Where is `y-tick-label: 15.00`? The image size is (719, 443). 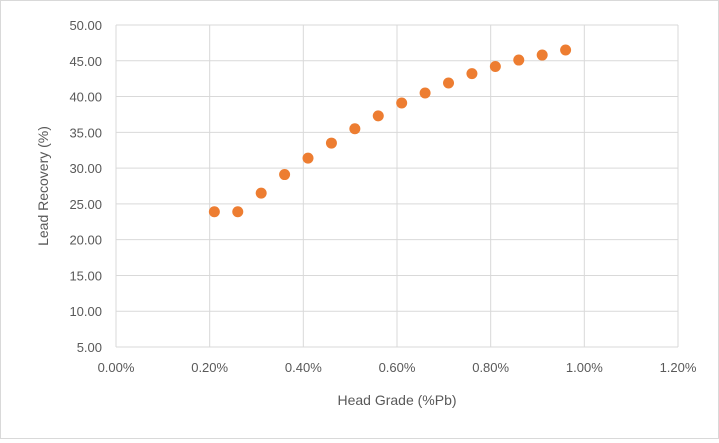
y-tick-label: 15.00 is located at coordinates (85, 275).